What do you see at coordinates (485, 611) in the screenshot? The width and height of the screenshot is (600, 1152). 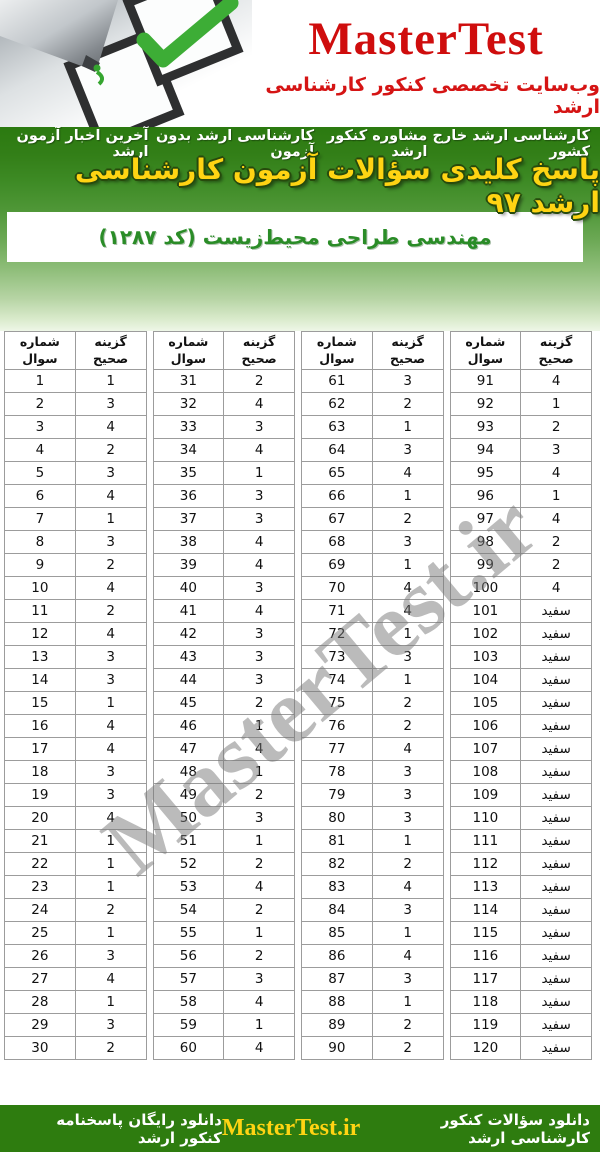 I see `question-cell: 101` at bounding box center [485, 611].